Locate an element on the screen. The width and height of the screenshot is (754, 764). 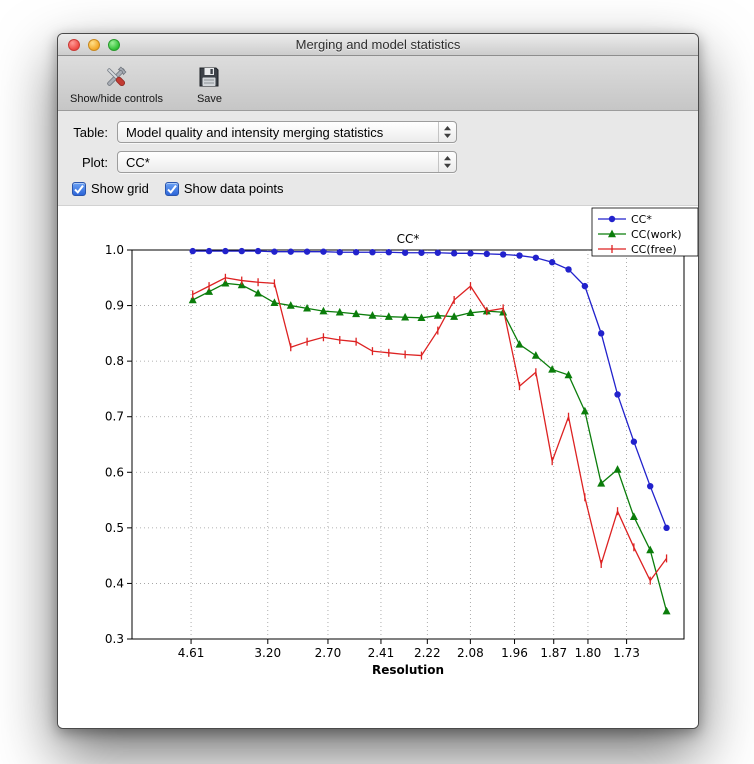
show-grid-label: Show grid is located at coordinates (120, 188).